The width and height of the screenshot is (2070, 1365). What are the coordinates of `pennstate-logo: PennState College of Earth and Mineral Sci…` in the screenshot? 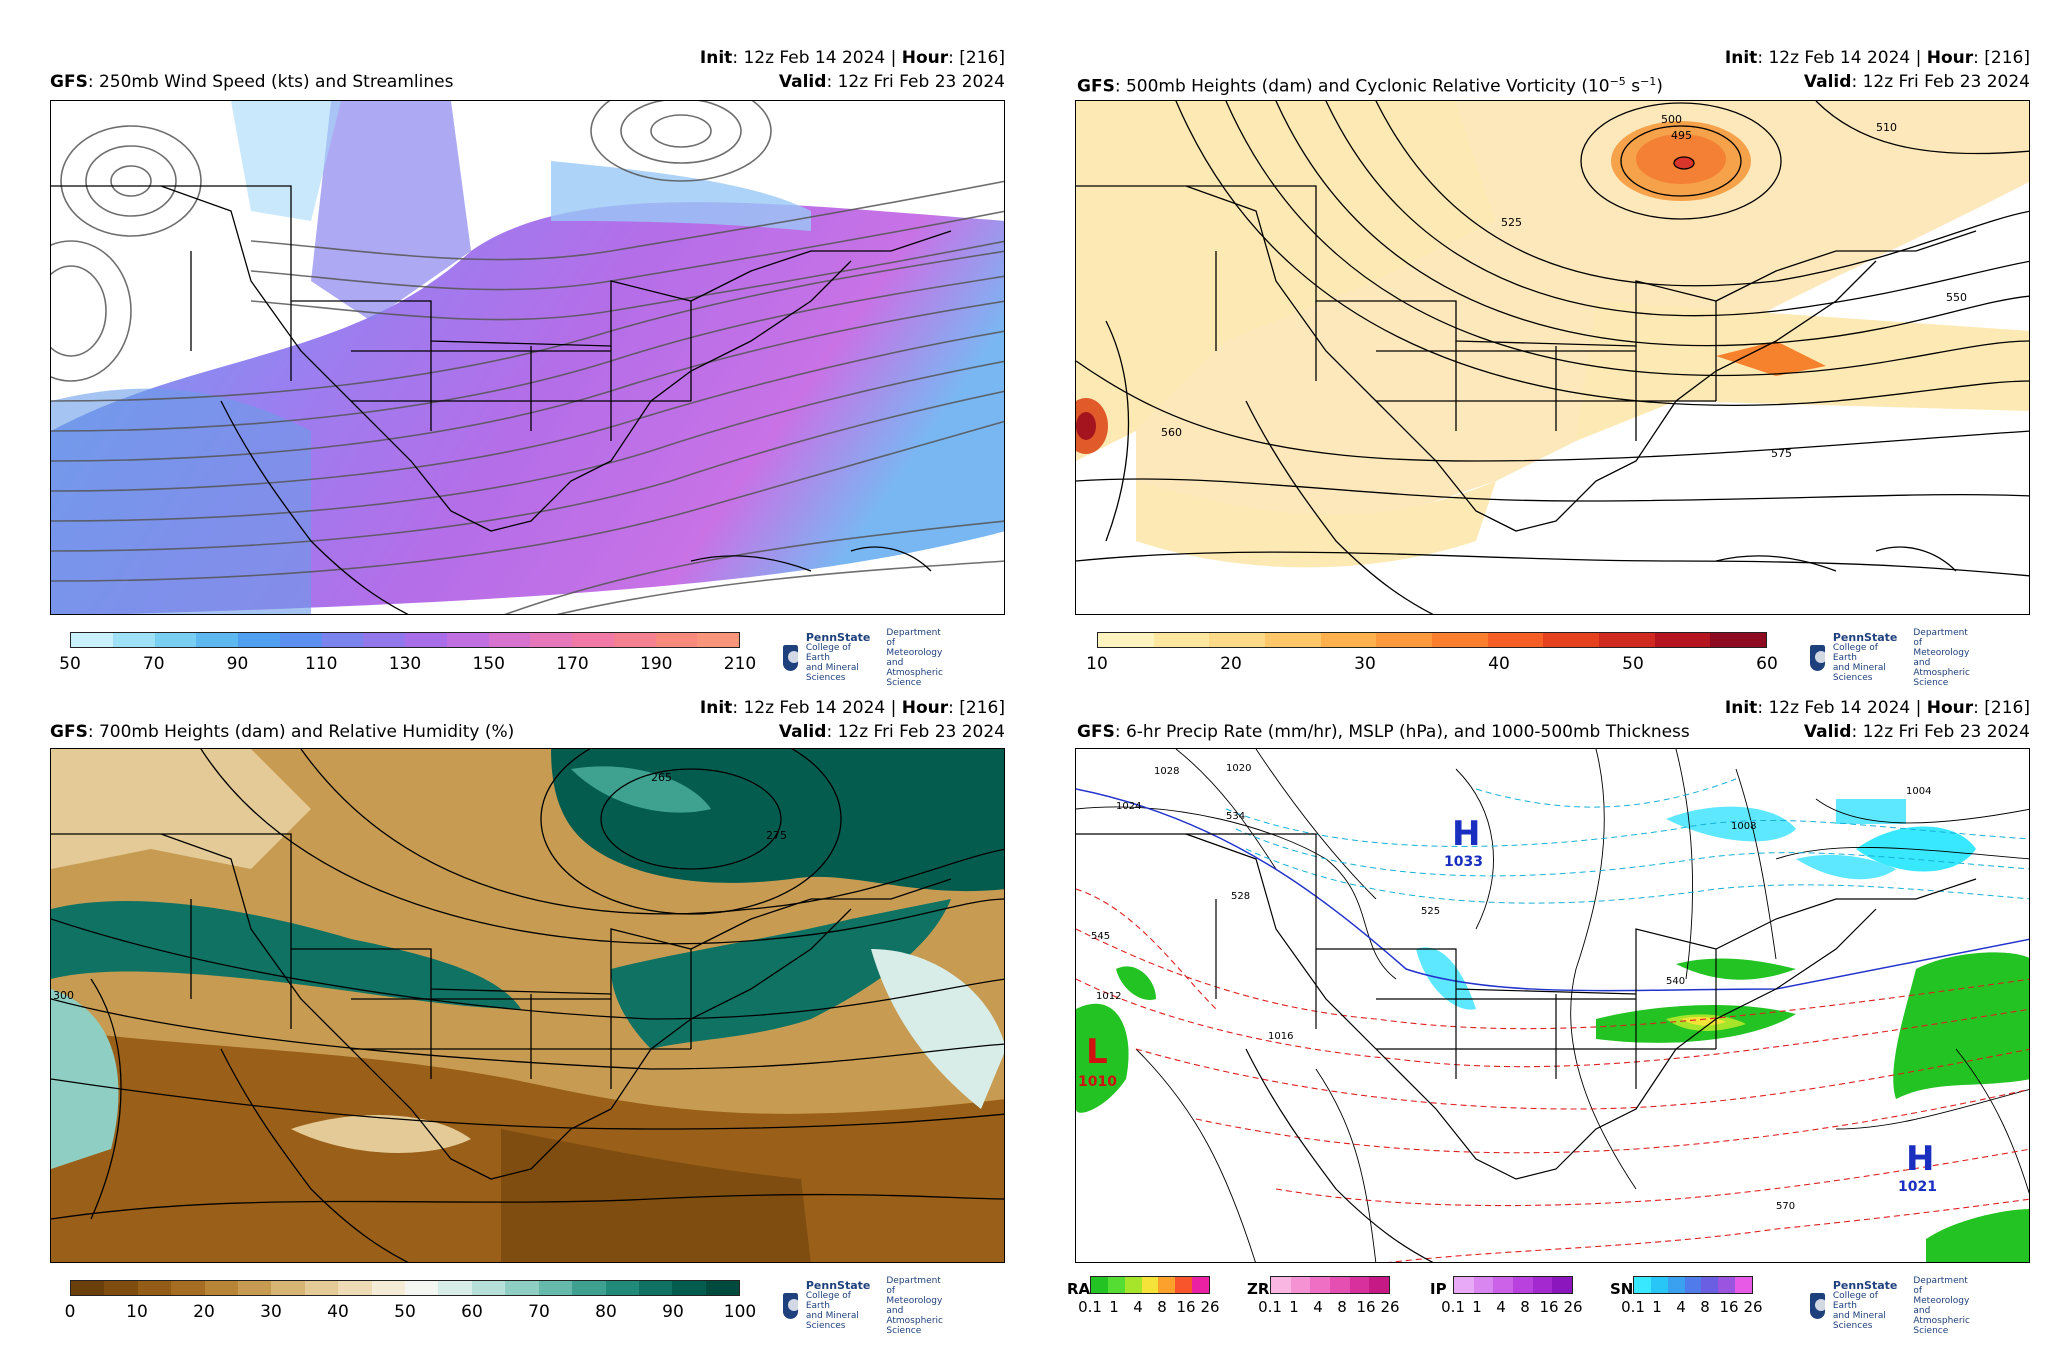 It's located at (1893, 1306).